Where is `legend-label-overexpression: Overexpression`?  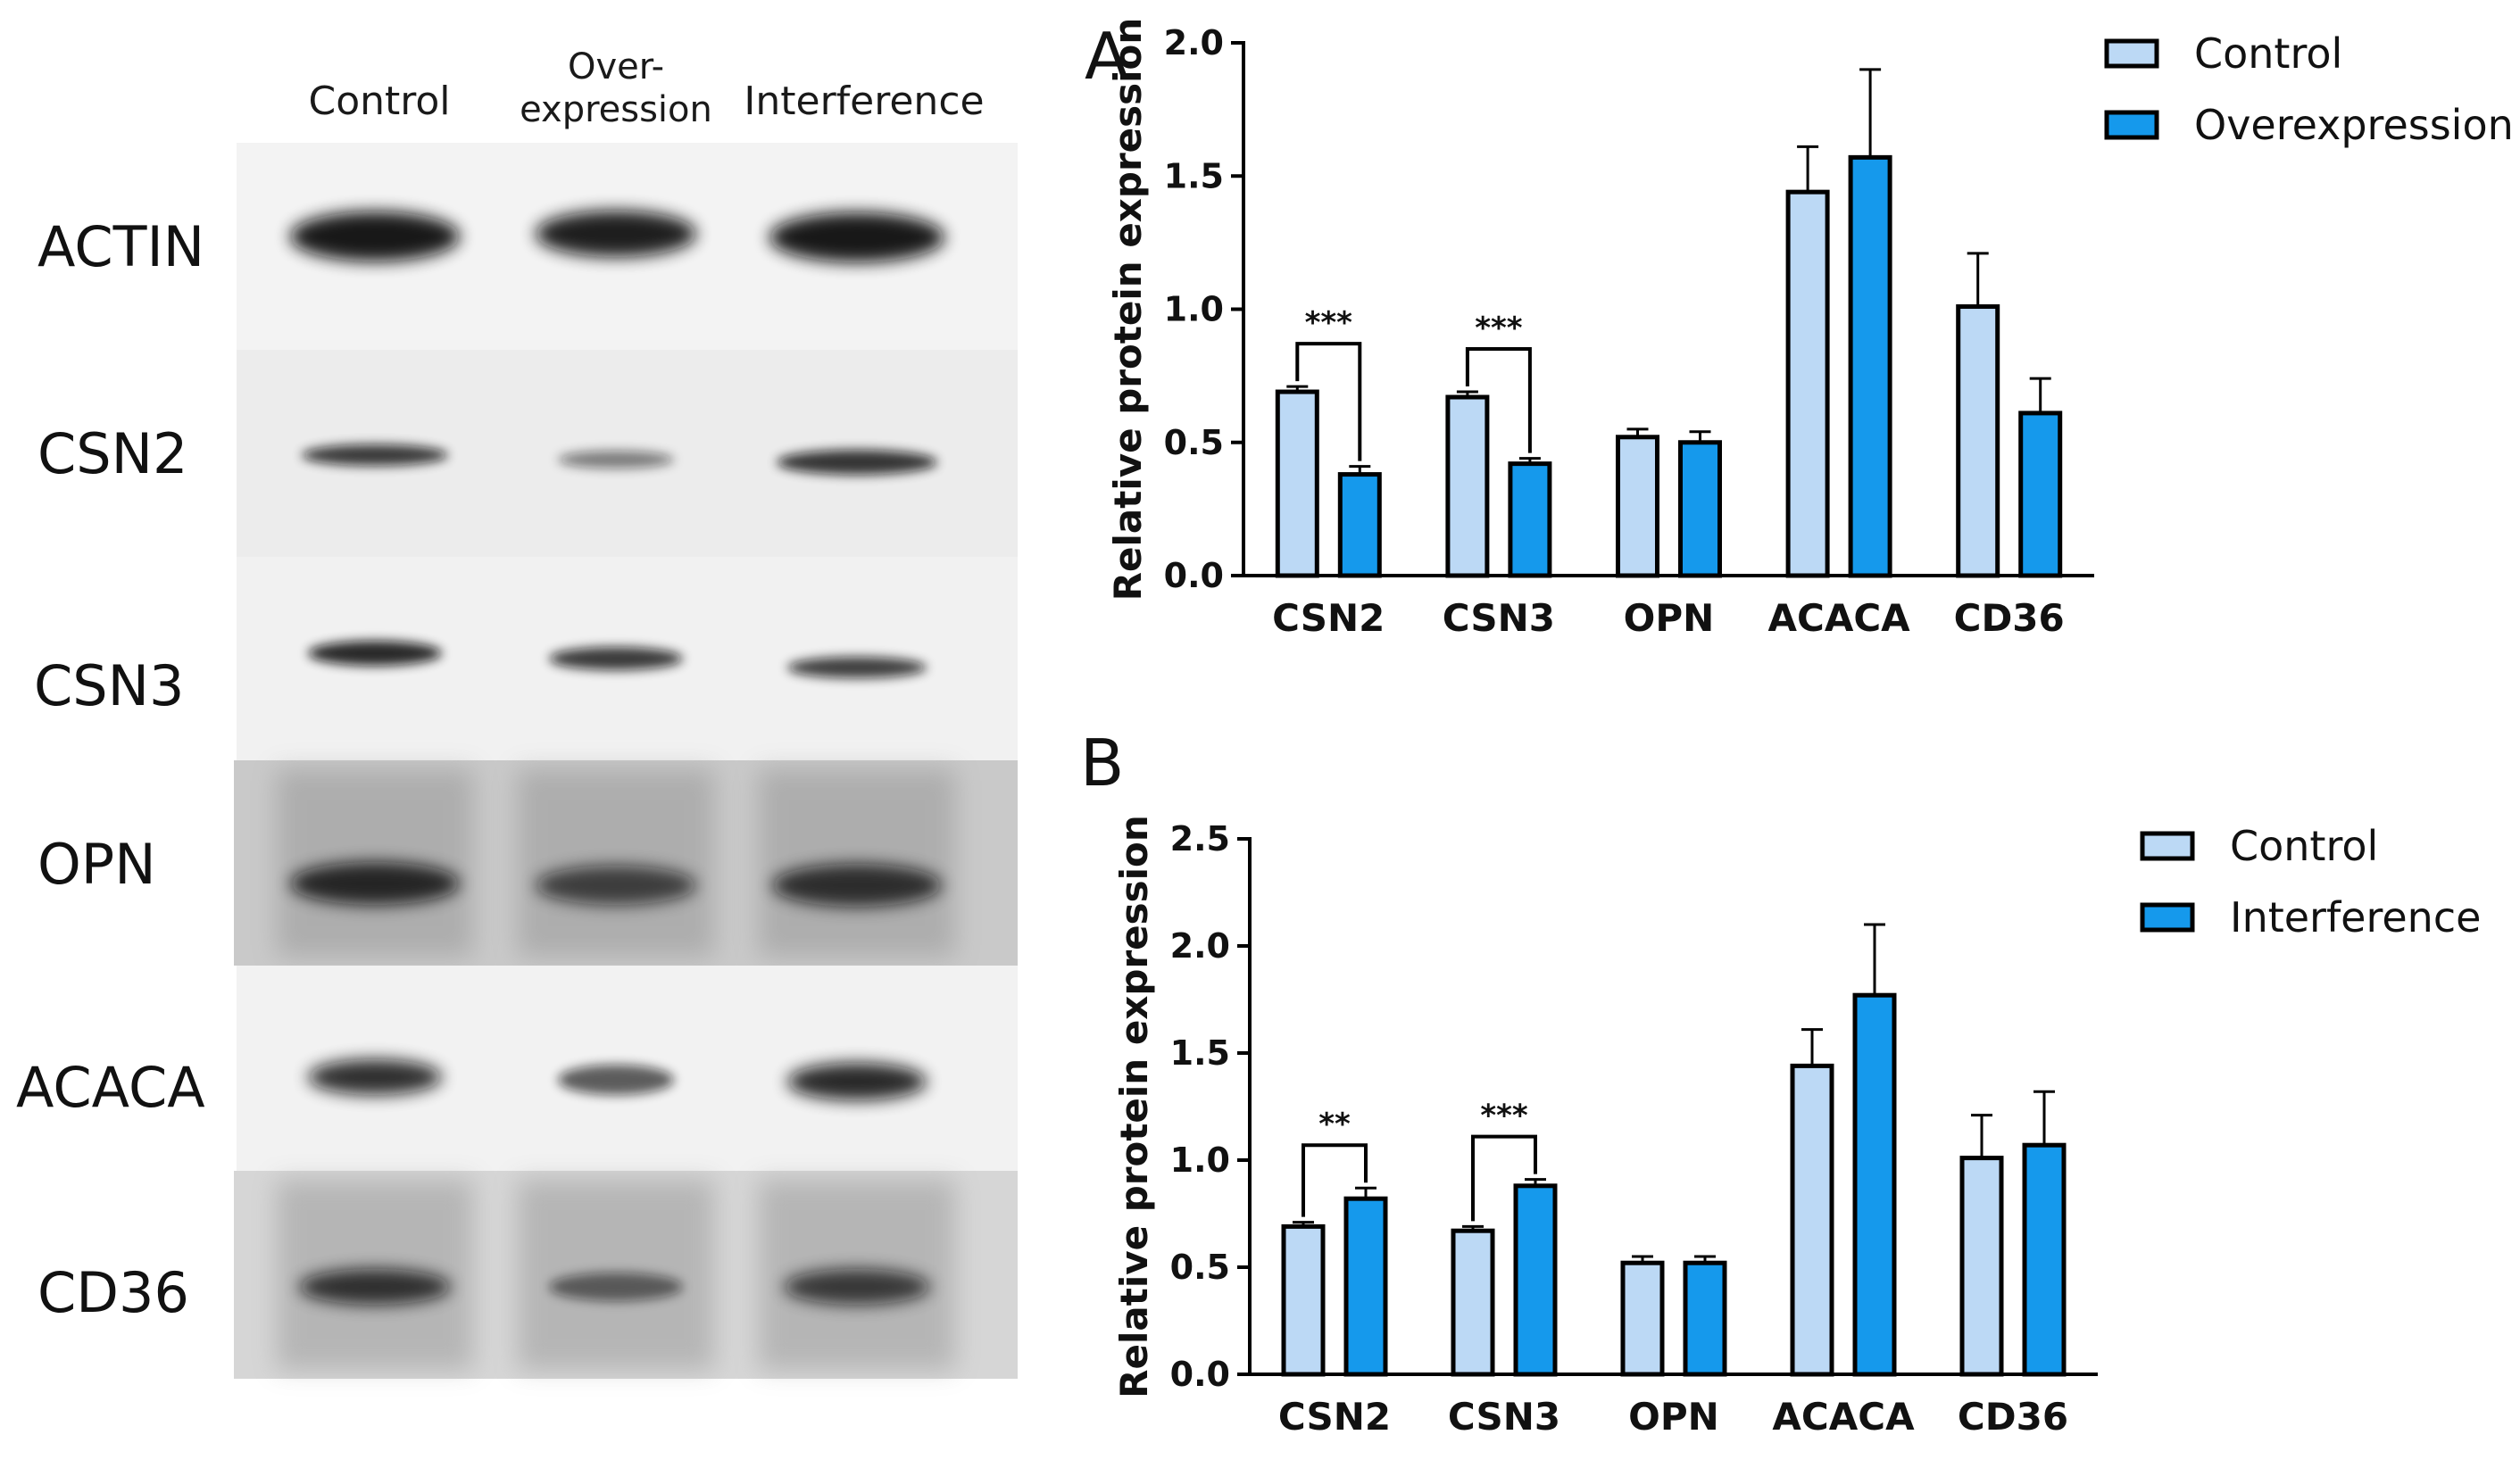
legend-label-overexpression: Overexpression is located at coordinates (2354, 125).